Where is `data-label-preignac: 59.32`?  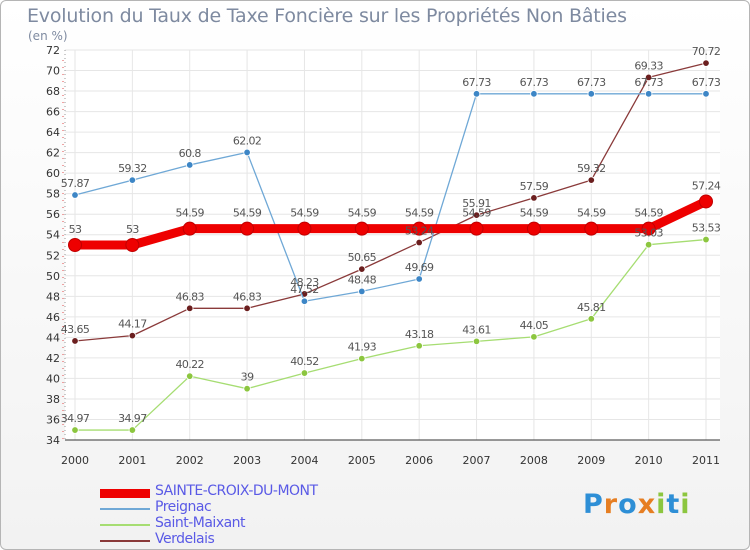
data-label-preignac: 59.32 is located at coordinates (132, 168).